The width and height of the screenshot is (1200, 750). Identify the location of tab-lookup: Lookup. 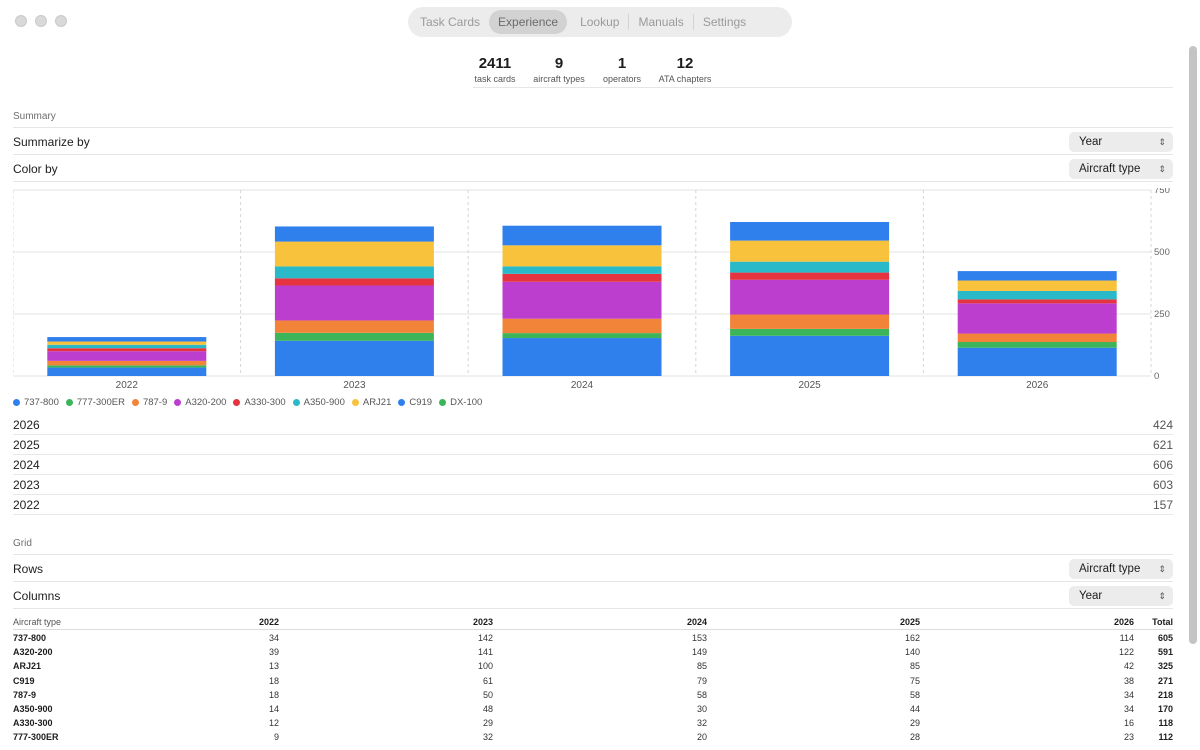
(600, 22).